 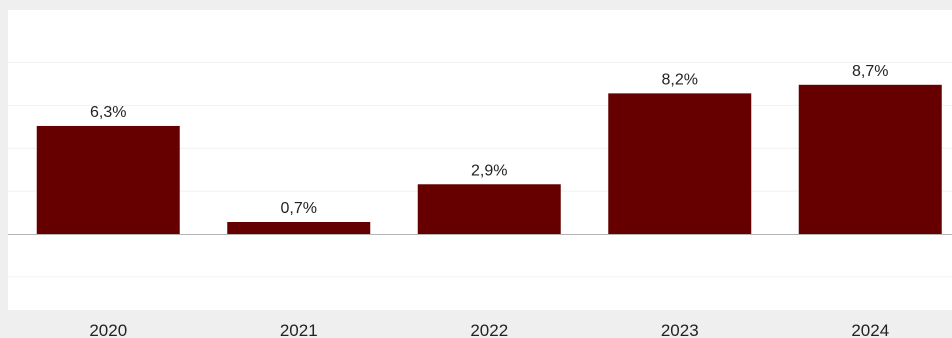 What do you see at coordinates (680, 329) in the screenshot?
I see `x-tick-label-2023: 2023` at bounding box center [680, 329].